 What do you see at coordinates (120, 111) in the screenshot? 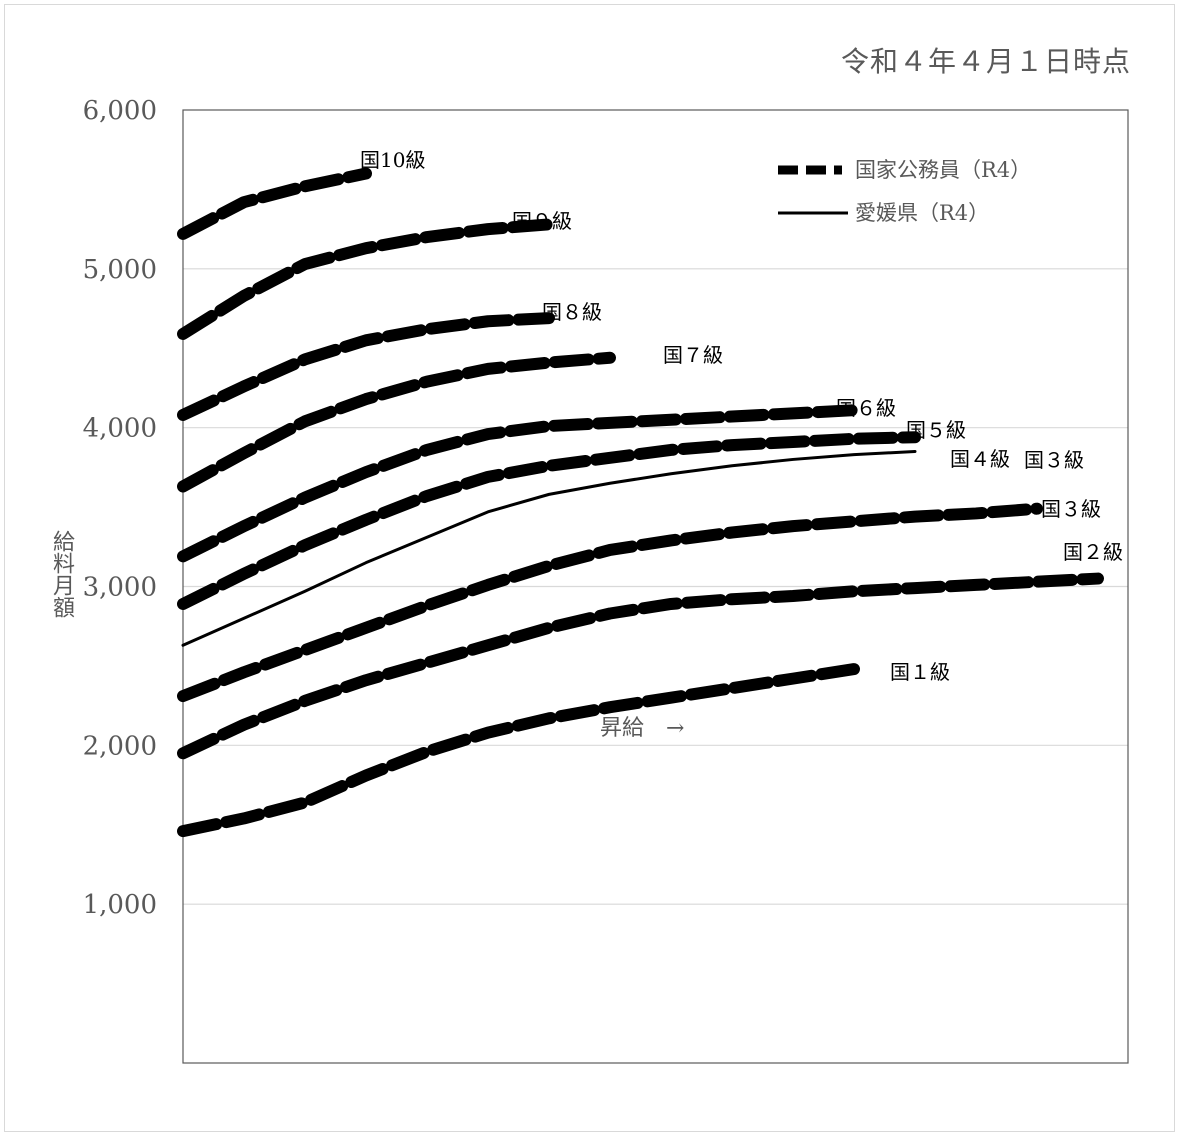
I see `y-tick-label: 6,000` at bounding box center [120, 111].